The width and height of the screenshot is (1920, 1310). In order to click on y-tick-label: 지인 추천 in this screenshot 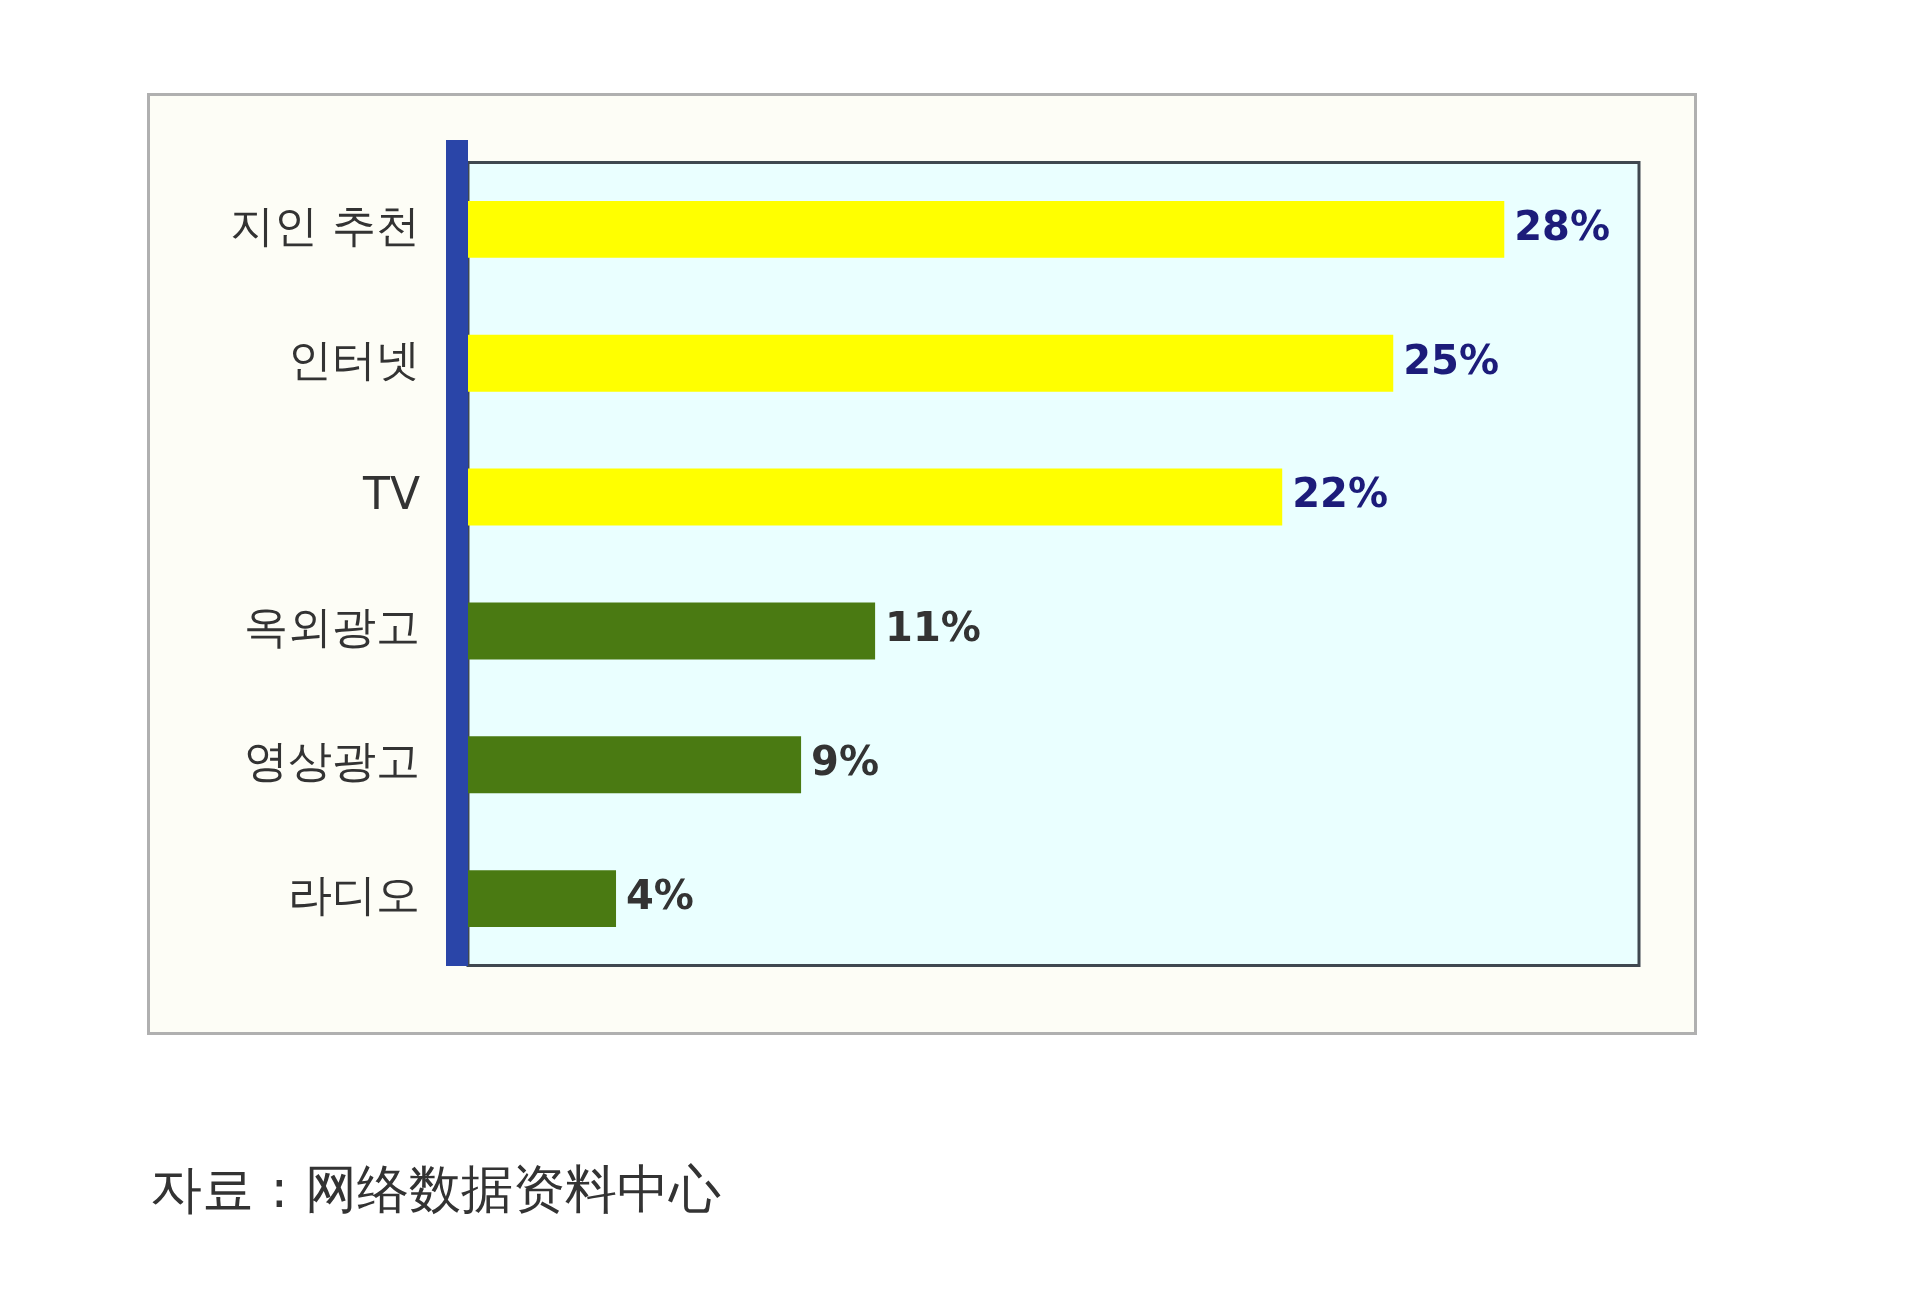, I will do `click(324, 225)`.